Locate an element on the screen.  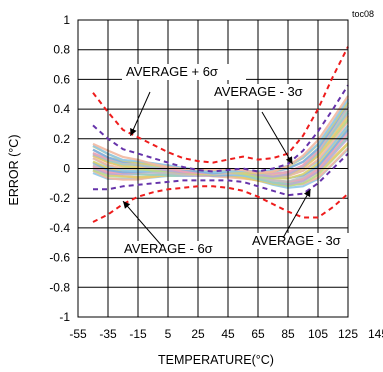
y-tick-label: 0.6 is located at coordinates (61, 79).